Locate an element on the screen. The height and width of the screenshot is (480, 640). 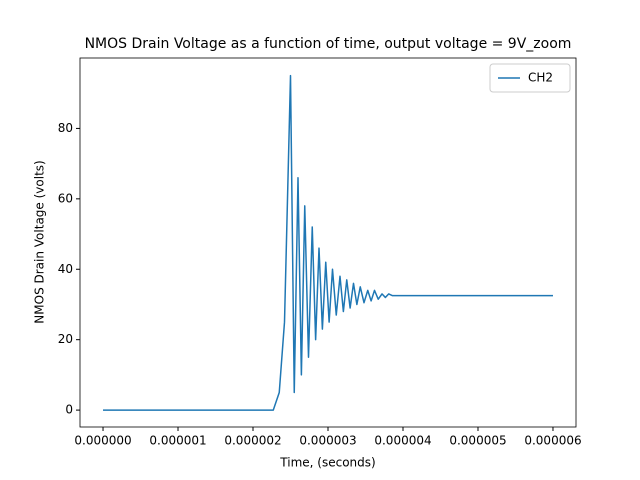
x-tick-label: 0.000005 is located at coordinates (477, 441).